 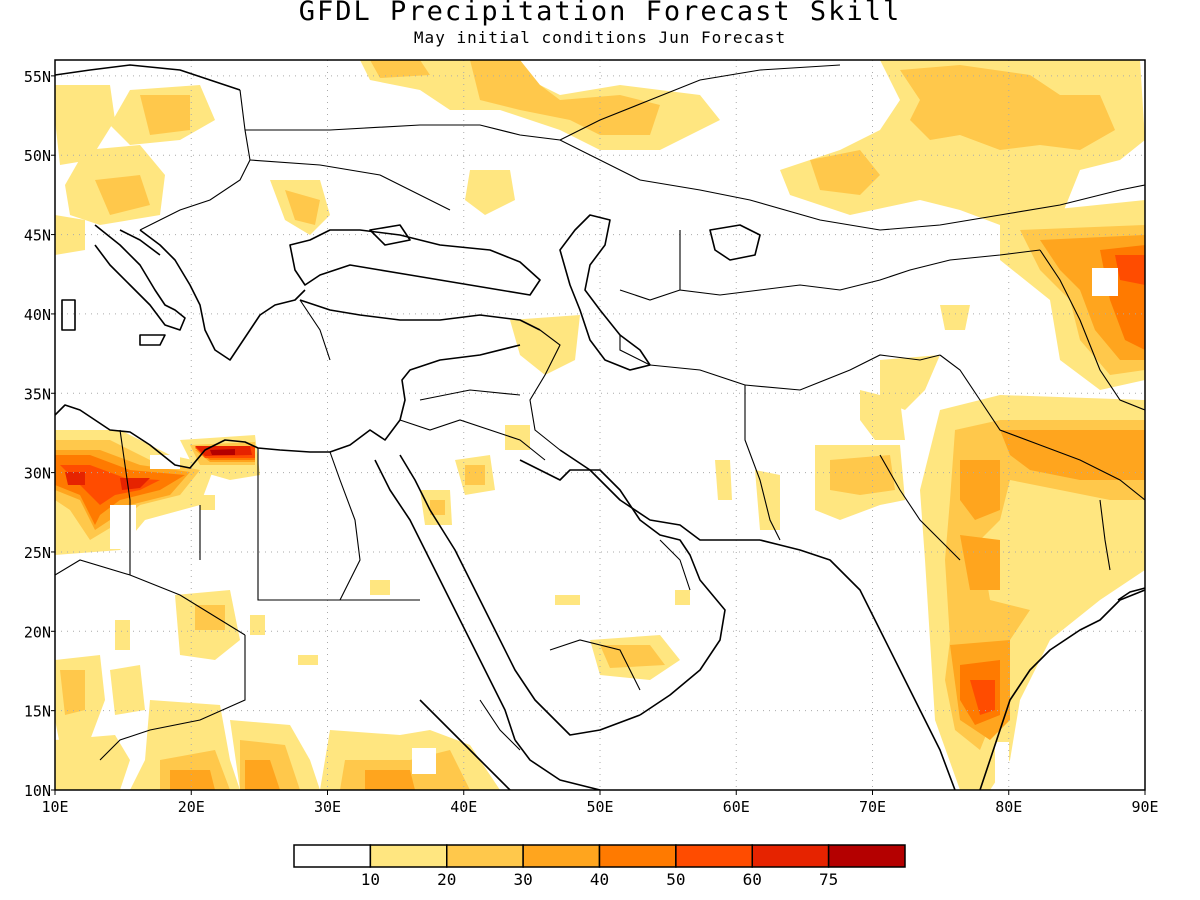 I want to click on lat-tick-label: 10N, so click(x=37, y=791).